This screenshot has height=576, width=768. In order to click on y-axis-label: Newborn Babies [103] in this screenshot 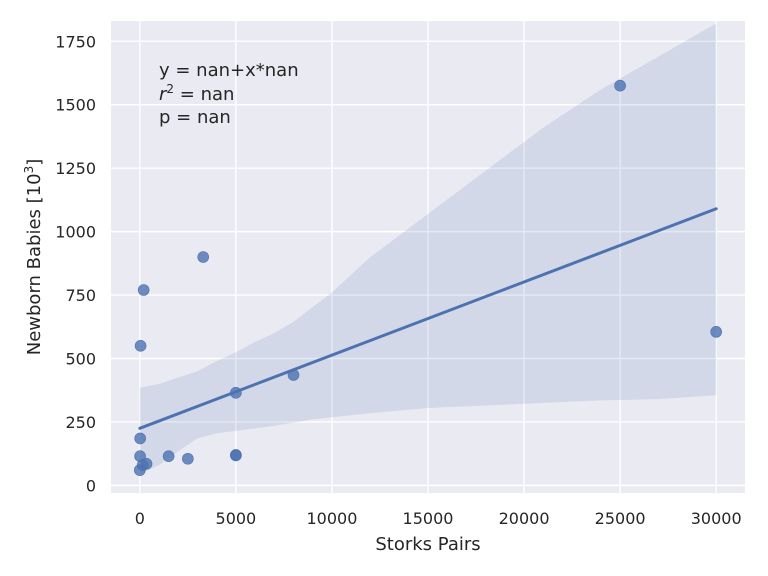, I will do `click(33, 257)`.